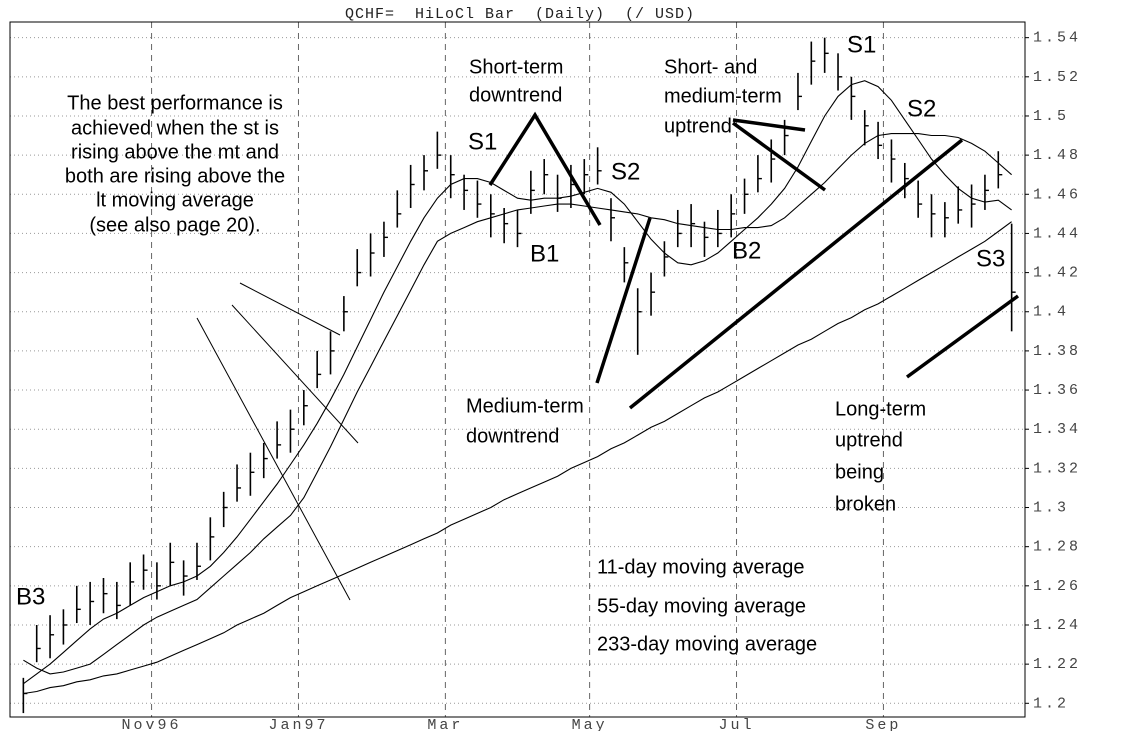 This screenshot has width=1139, height=731. What do you see at coordinates (298, 724) in the screenshot?
I see `x-tick-label: Jan97` at bounding box center [298, 724].